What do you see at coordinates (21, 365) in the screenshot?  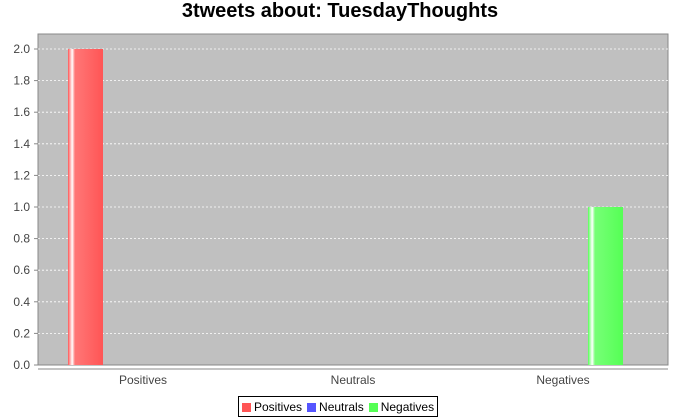 I see `y-tick-label: 0.0` at bounding box center [21, 365].